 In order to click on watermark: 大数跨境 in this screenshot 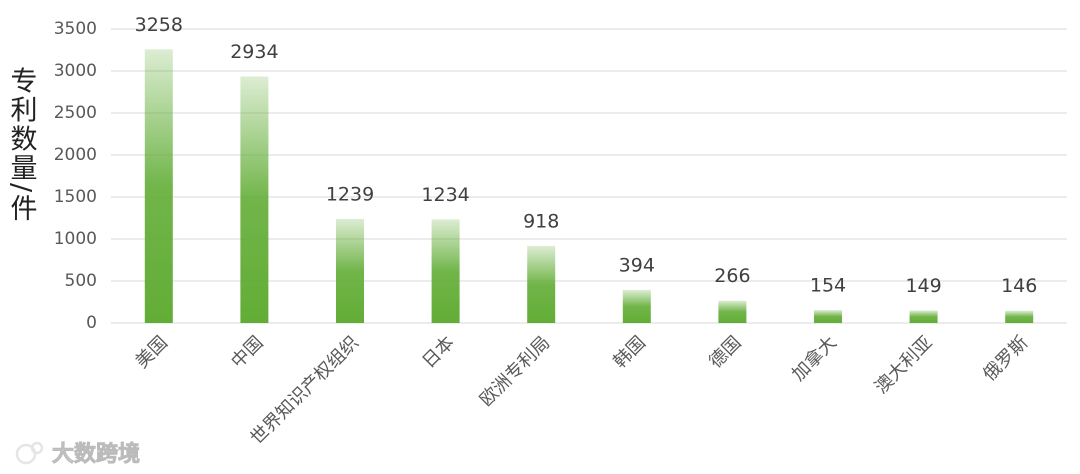, I will do `click(96, 454)`.